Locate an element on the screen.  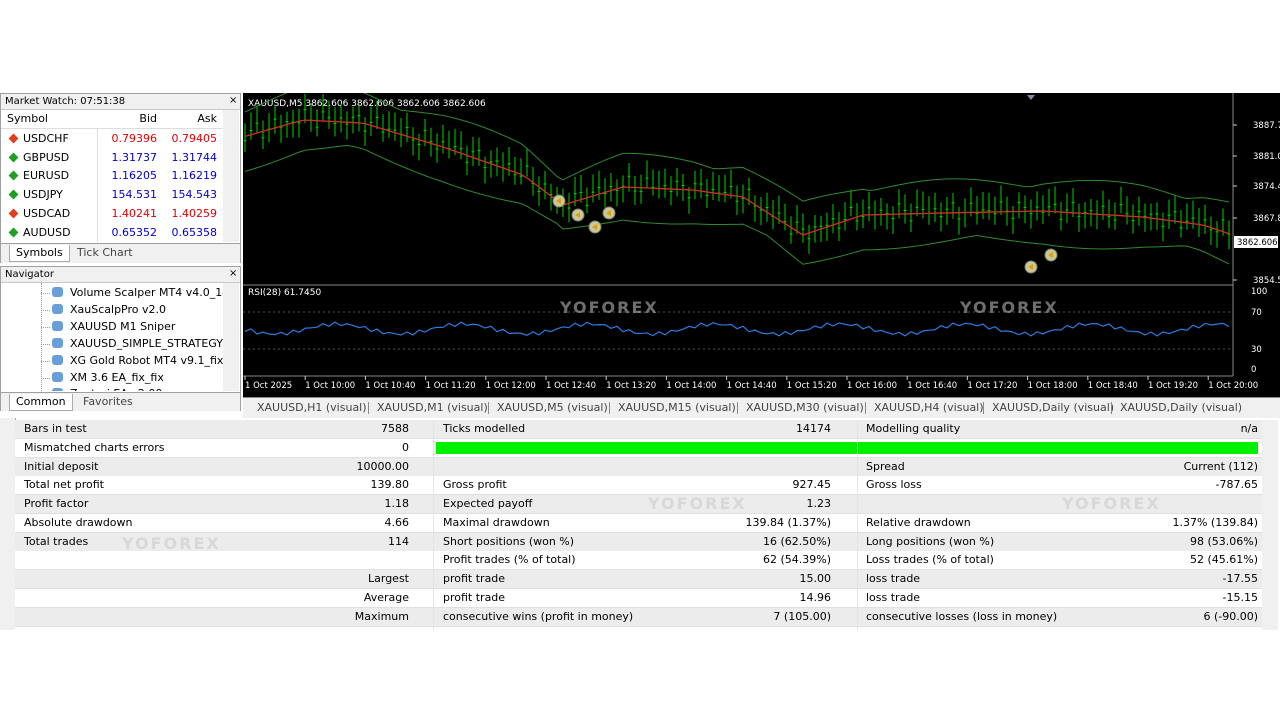
report-cell: n/a is located at coordinates (1249, 428).